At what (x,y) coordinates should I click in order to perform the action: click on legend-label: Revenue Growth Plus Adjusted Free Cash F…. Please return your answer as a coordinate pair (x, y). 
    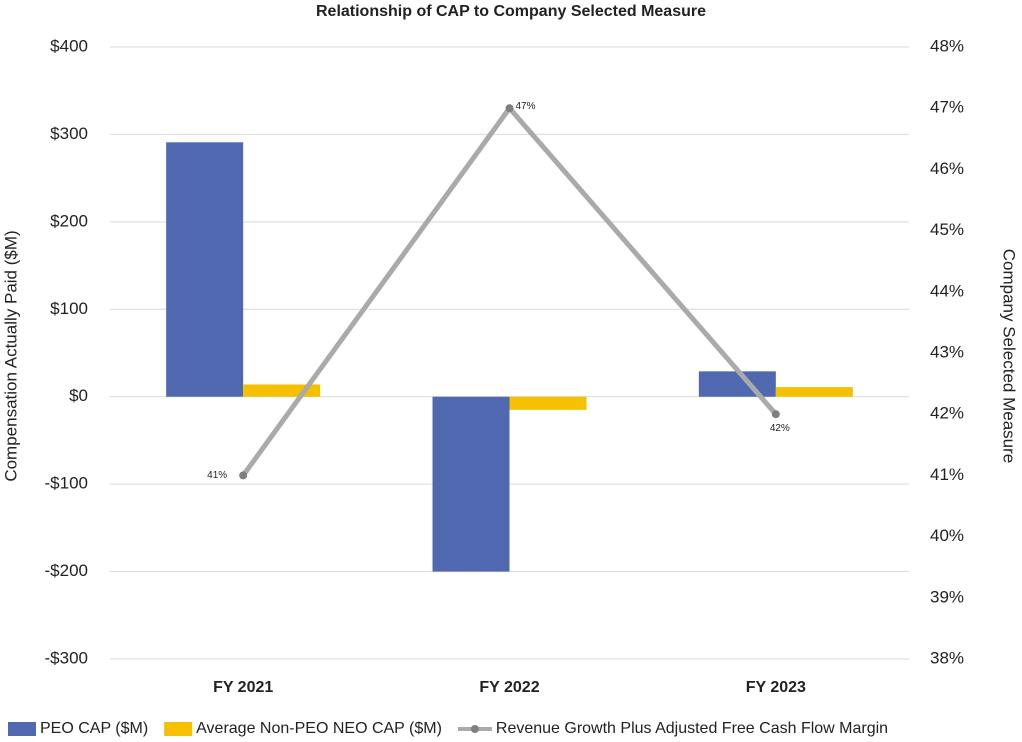
    Looking at the image, I should click on (692, 728).